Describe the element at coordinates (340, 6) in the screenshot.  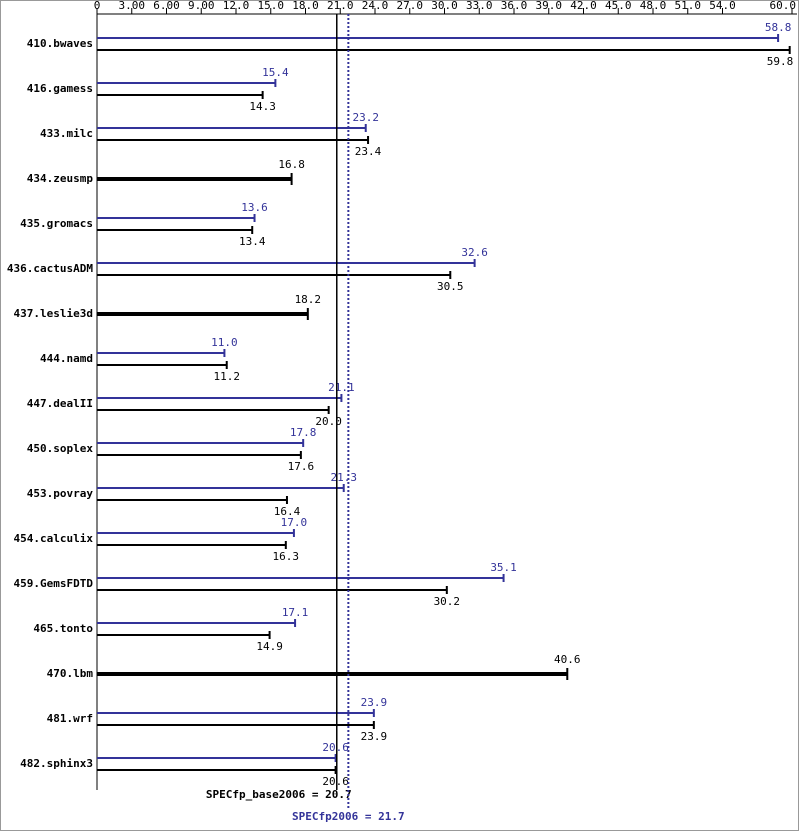
I see `x-tick-label: 21.0` at that location.